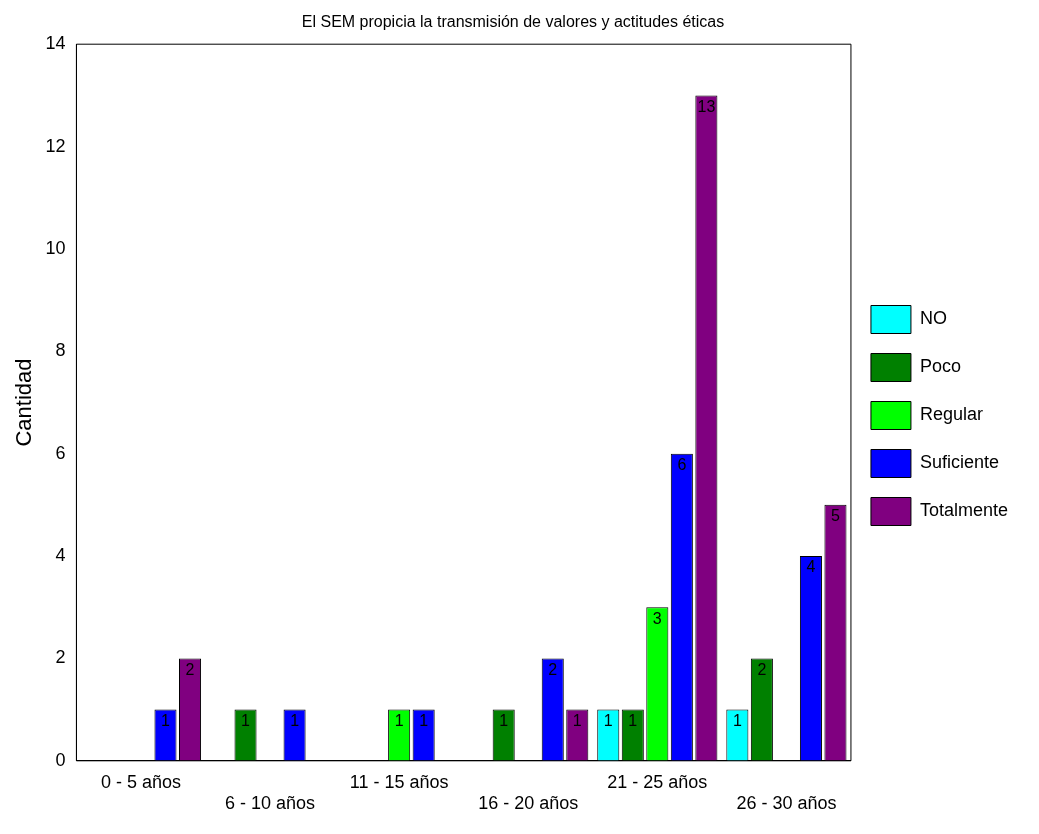 The image size is (1039, 834). What do you see at coordinates (55, 43) in the screenshot?
I see `y-tick-label: 14` at bounding box center [55, 43].